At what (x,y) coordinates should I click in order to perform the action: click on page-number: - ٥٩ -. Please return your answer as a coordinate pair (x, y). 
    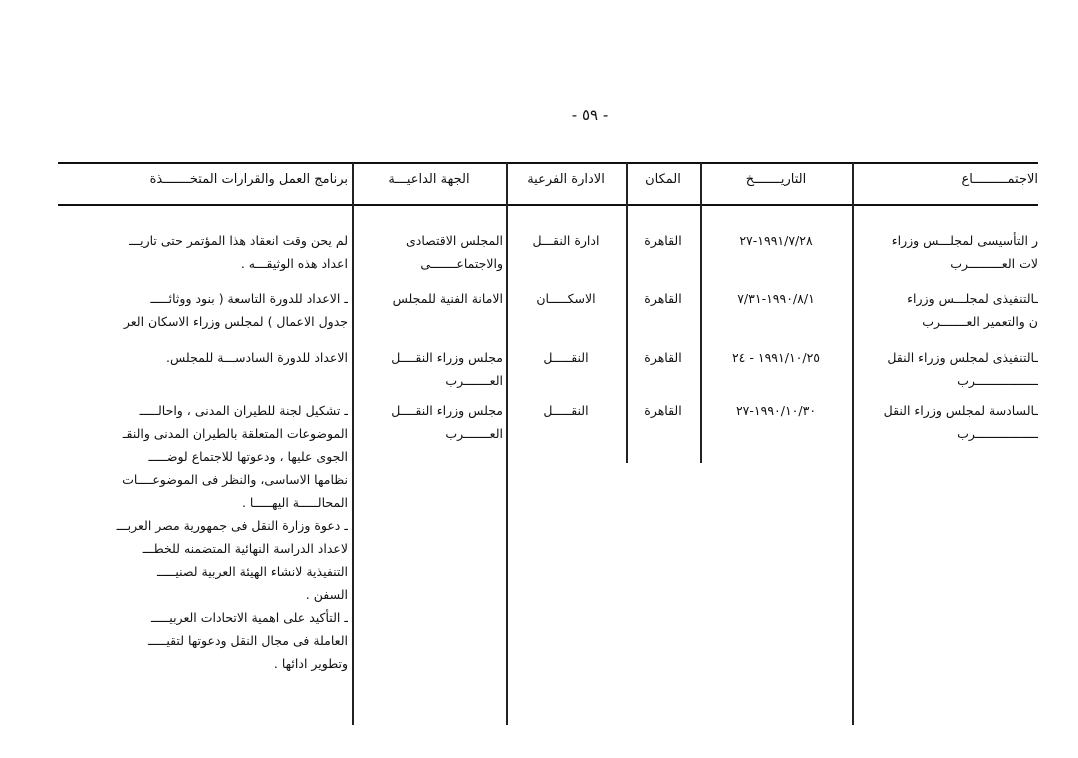
    Looking at the image, I should click on (590, 115).